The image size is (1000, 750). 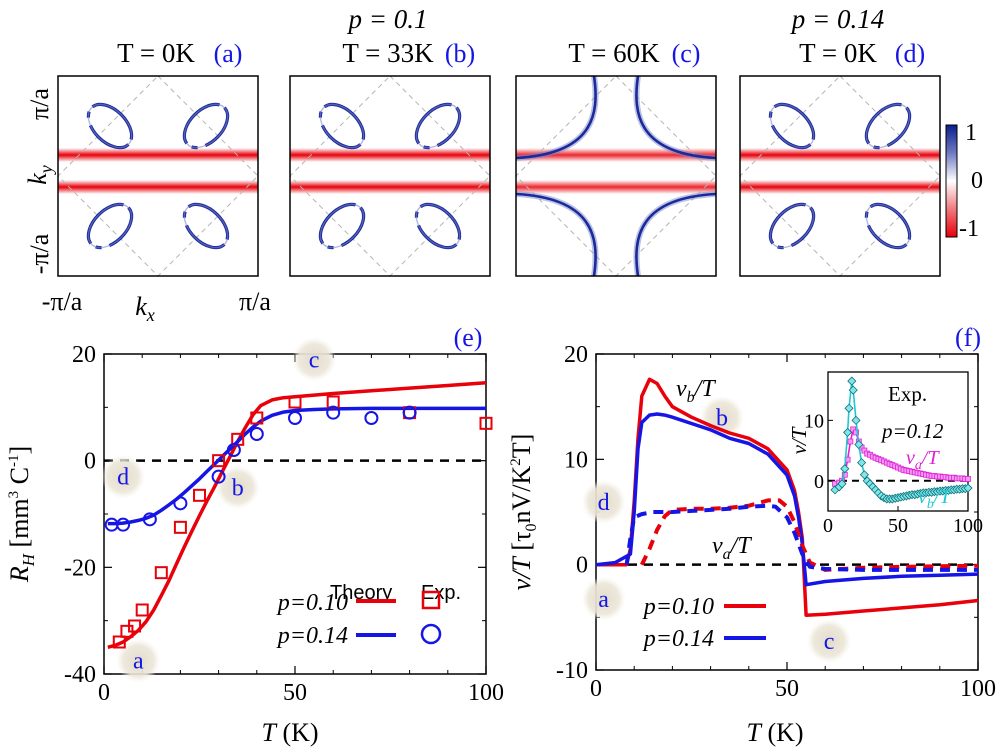 I want to click on state-label-c: c, so click(x=314, y=360).